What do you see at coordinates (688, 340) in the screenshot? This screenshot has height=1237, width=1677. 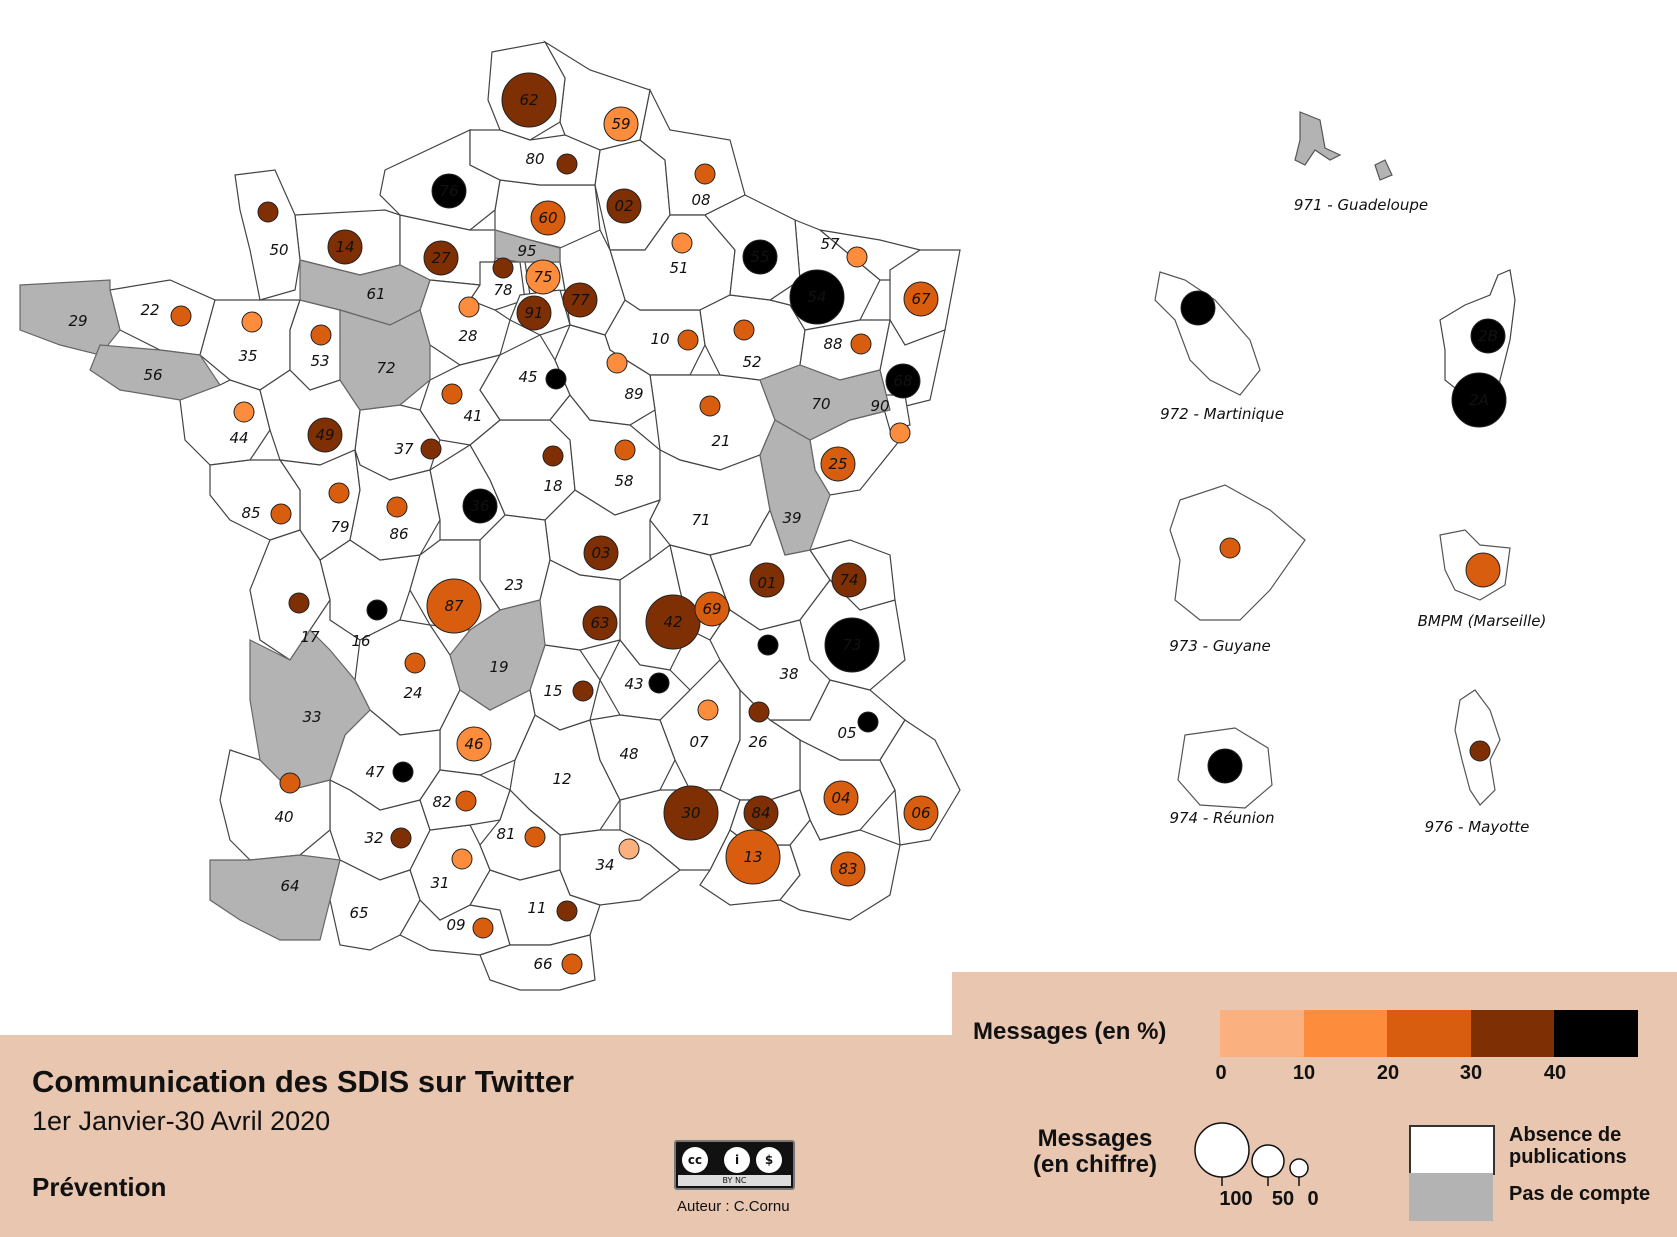 I see `department-10-circle` at bounding box center [688, 340].